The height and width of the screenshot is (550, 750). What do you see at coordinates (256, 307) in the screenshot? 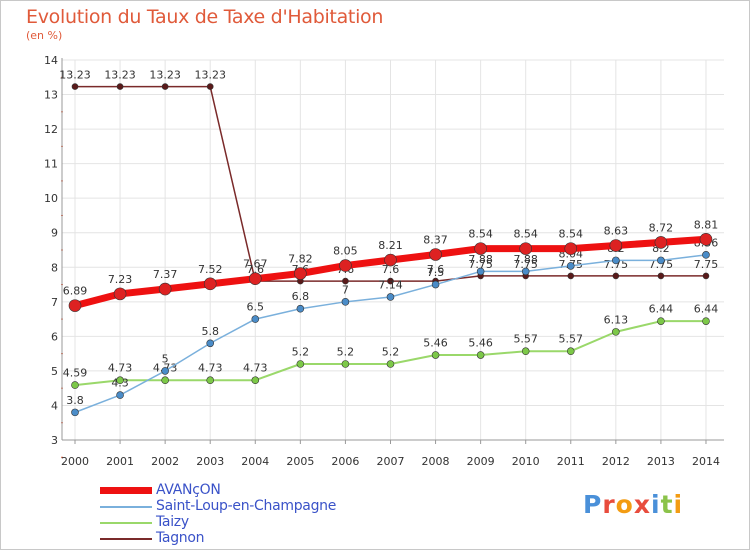
I see `data-label-saint-loup-en-champagne: 6.5` at bounding box center [256, 307].